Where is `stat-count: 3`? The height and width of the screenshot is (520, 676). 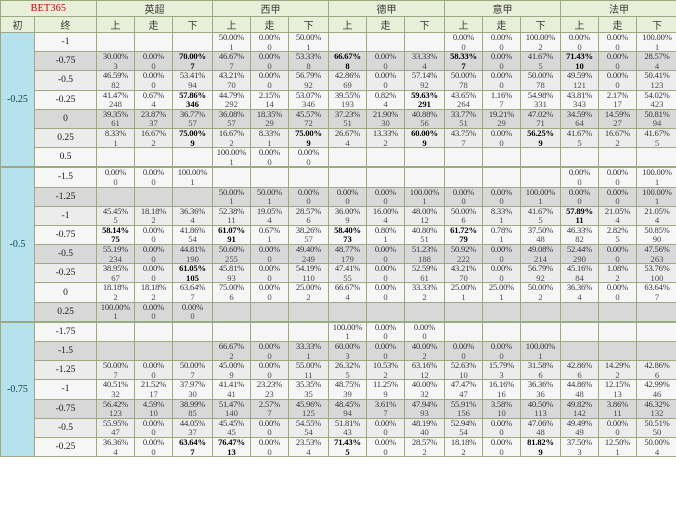
stat-count: 3 is located at coordinates (501, 374).